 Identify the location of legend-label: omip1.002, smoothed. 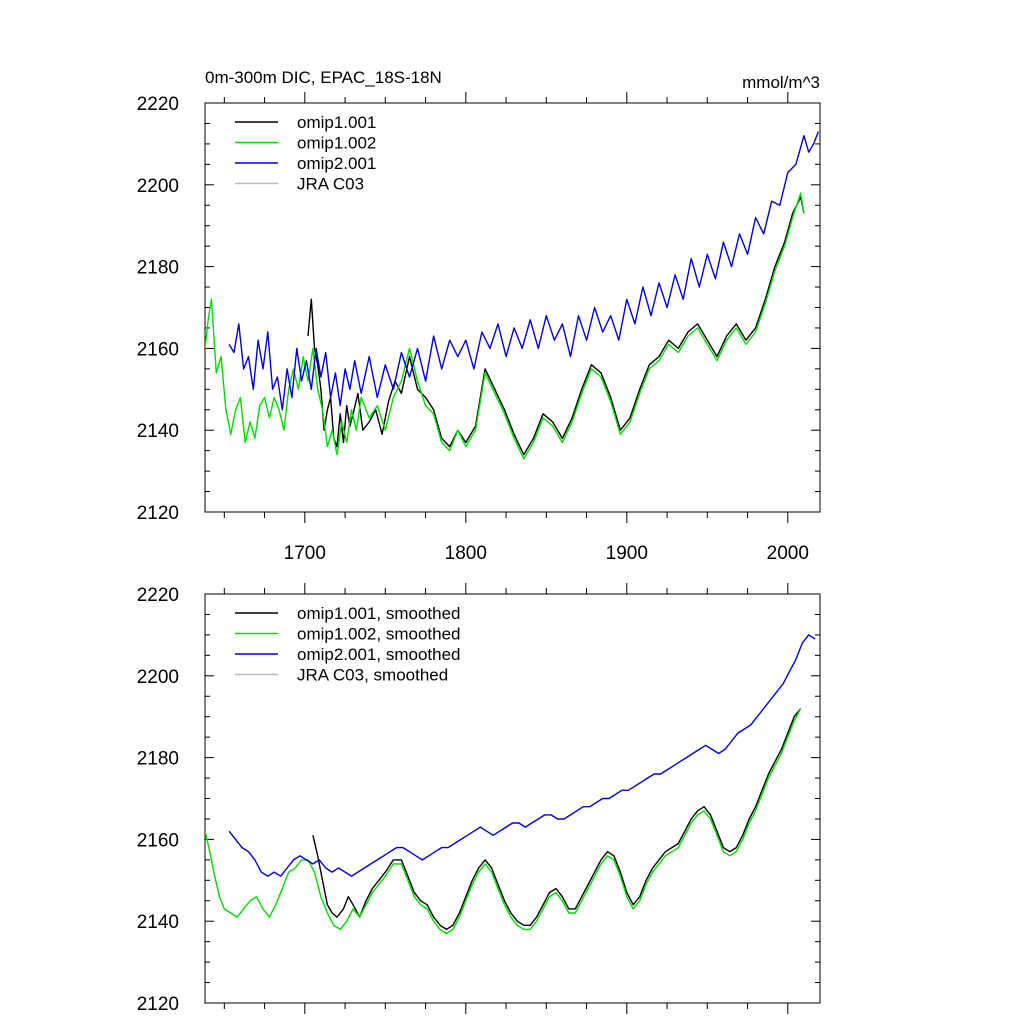
(379, 634).